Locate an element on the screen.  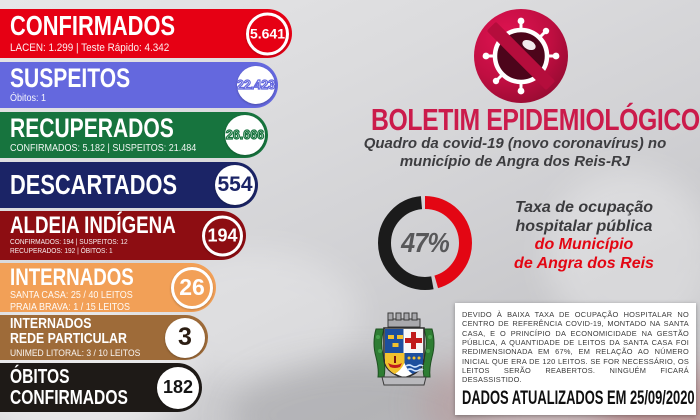
stat-badge: 182 is located at coordinates (178, 387).